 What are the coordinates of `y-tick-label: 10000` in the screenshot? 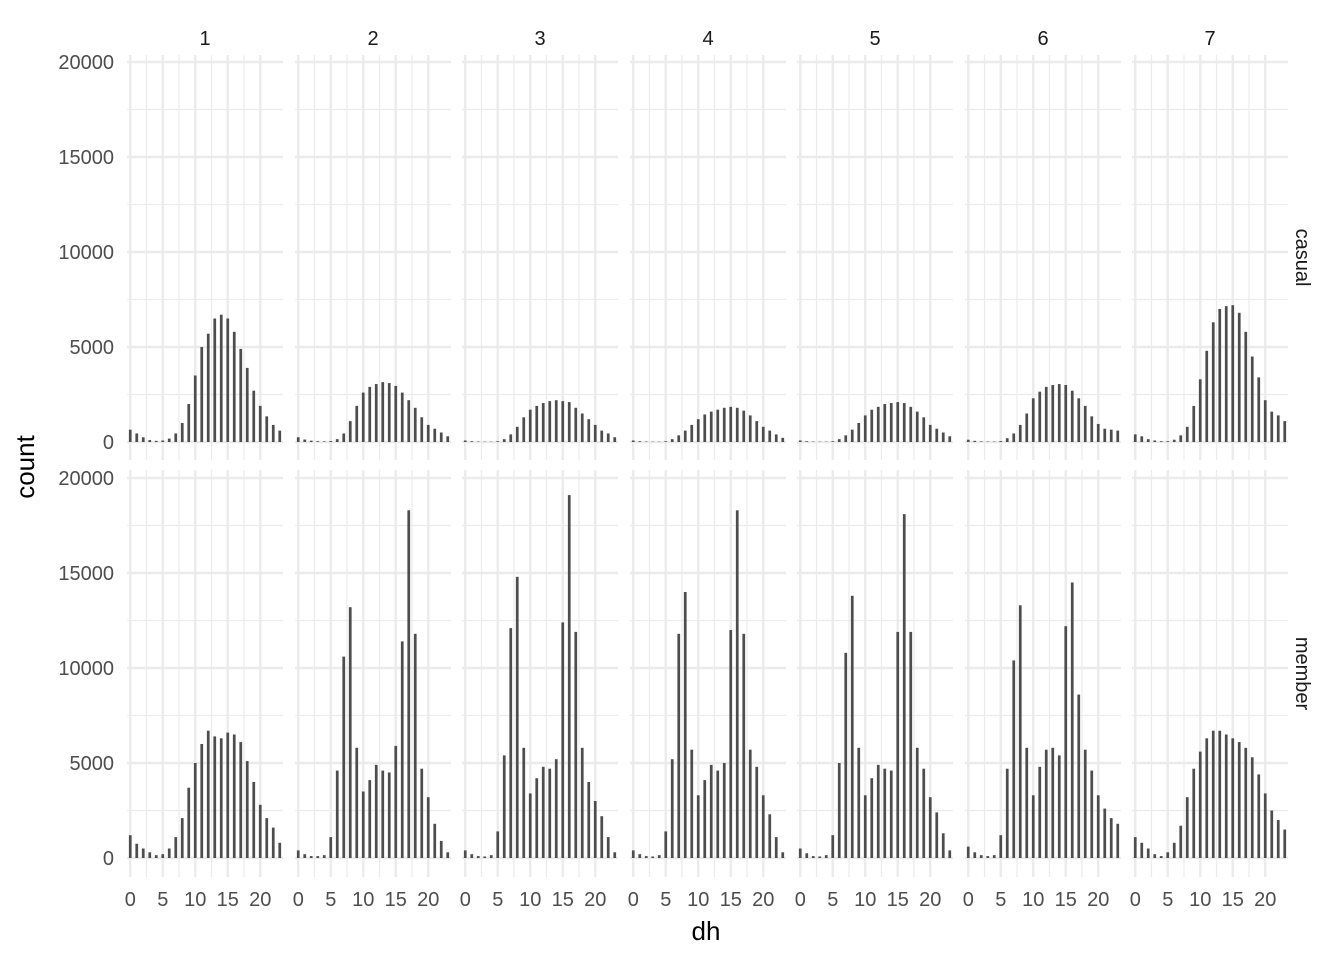 It's located at (86, 669).